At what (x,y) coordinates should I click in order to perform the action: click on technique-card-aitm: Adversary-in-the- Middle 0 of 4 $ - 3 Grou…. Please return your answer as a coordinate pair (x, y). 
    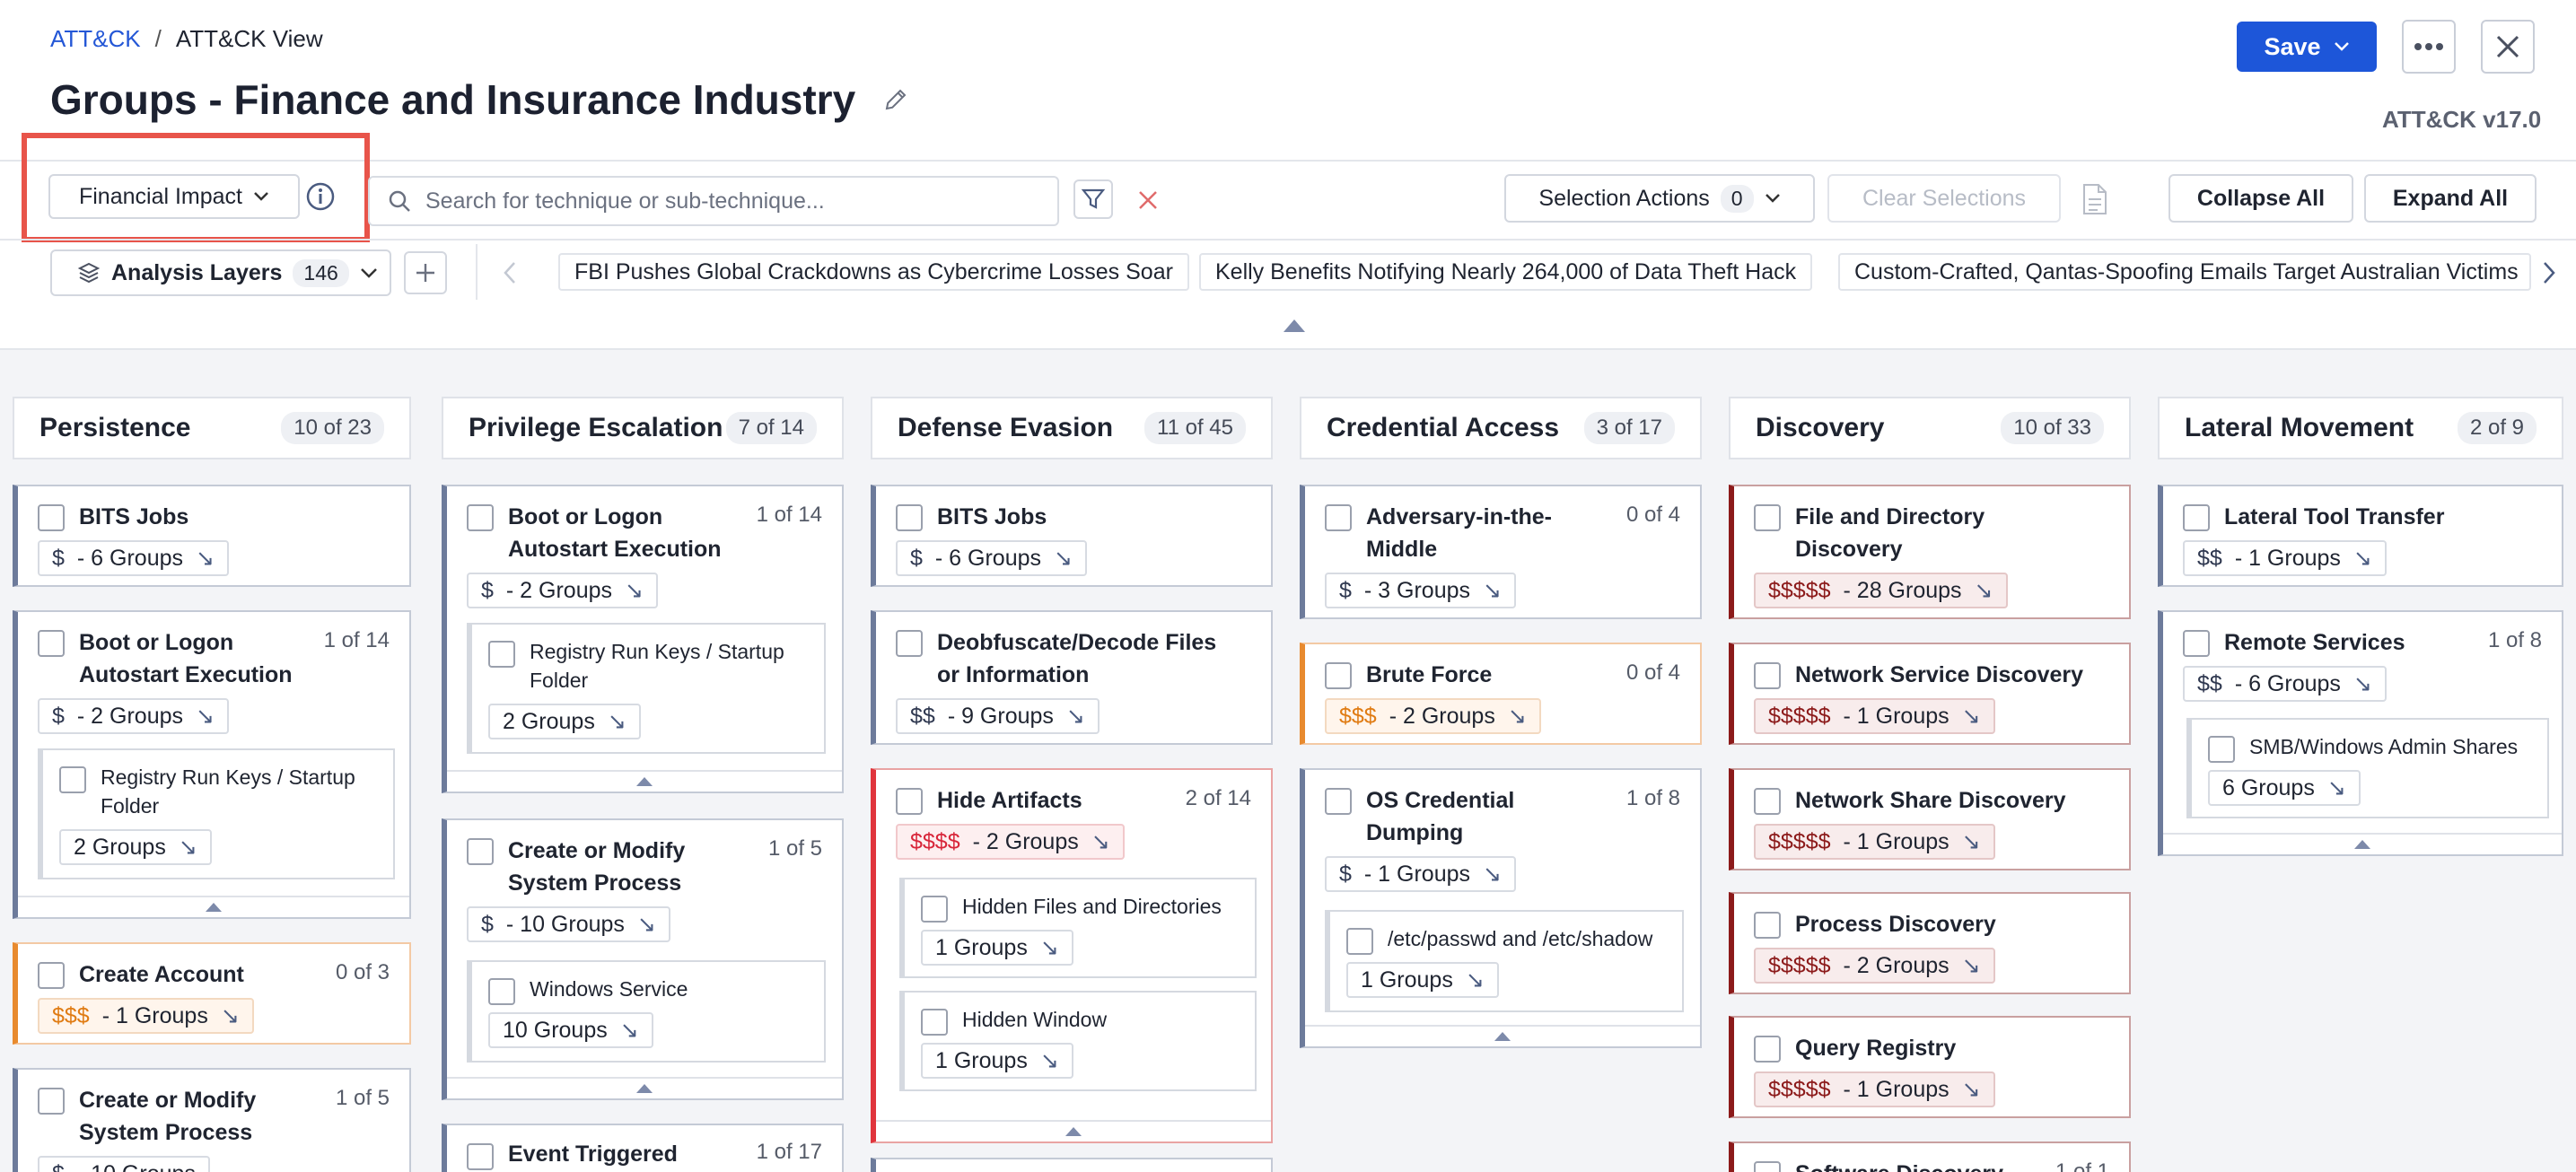
    Looking at the image, I should click on (1501, 552).